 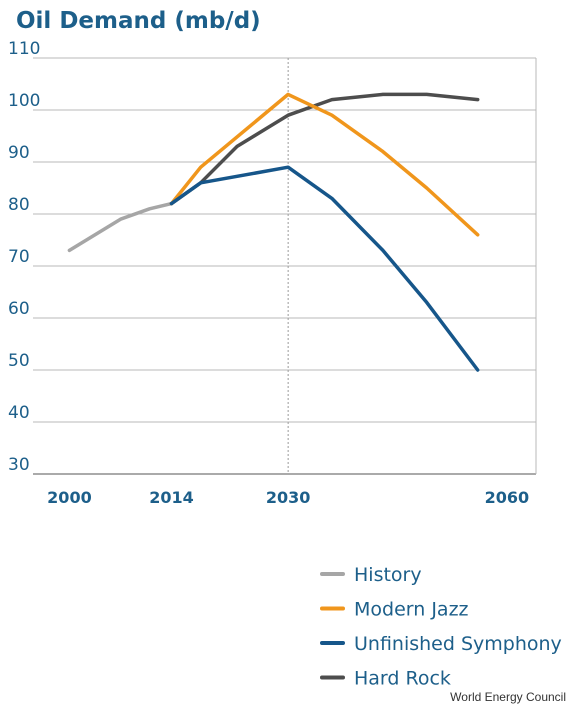 What do you see at coordinates (507, 497) in the screenshot?
I see `x-tick-label-2060: 2060` at bounding box center [507, 497].